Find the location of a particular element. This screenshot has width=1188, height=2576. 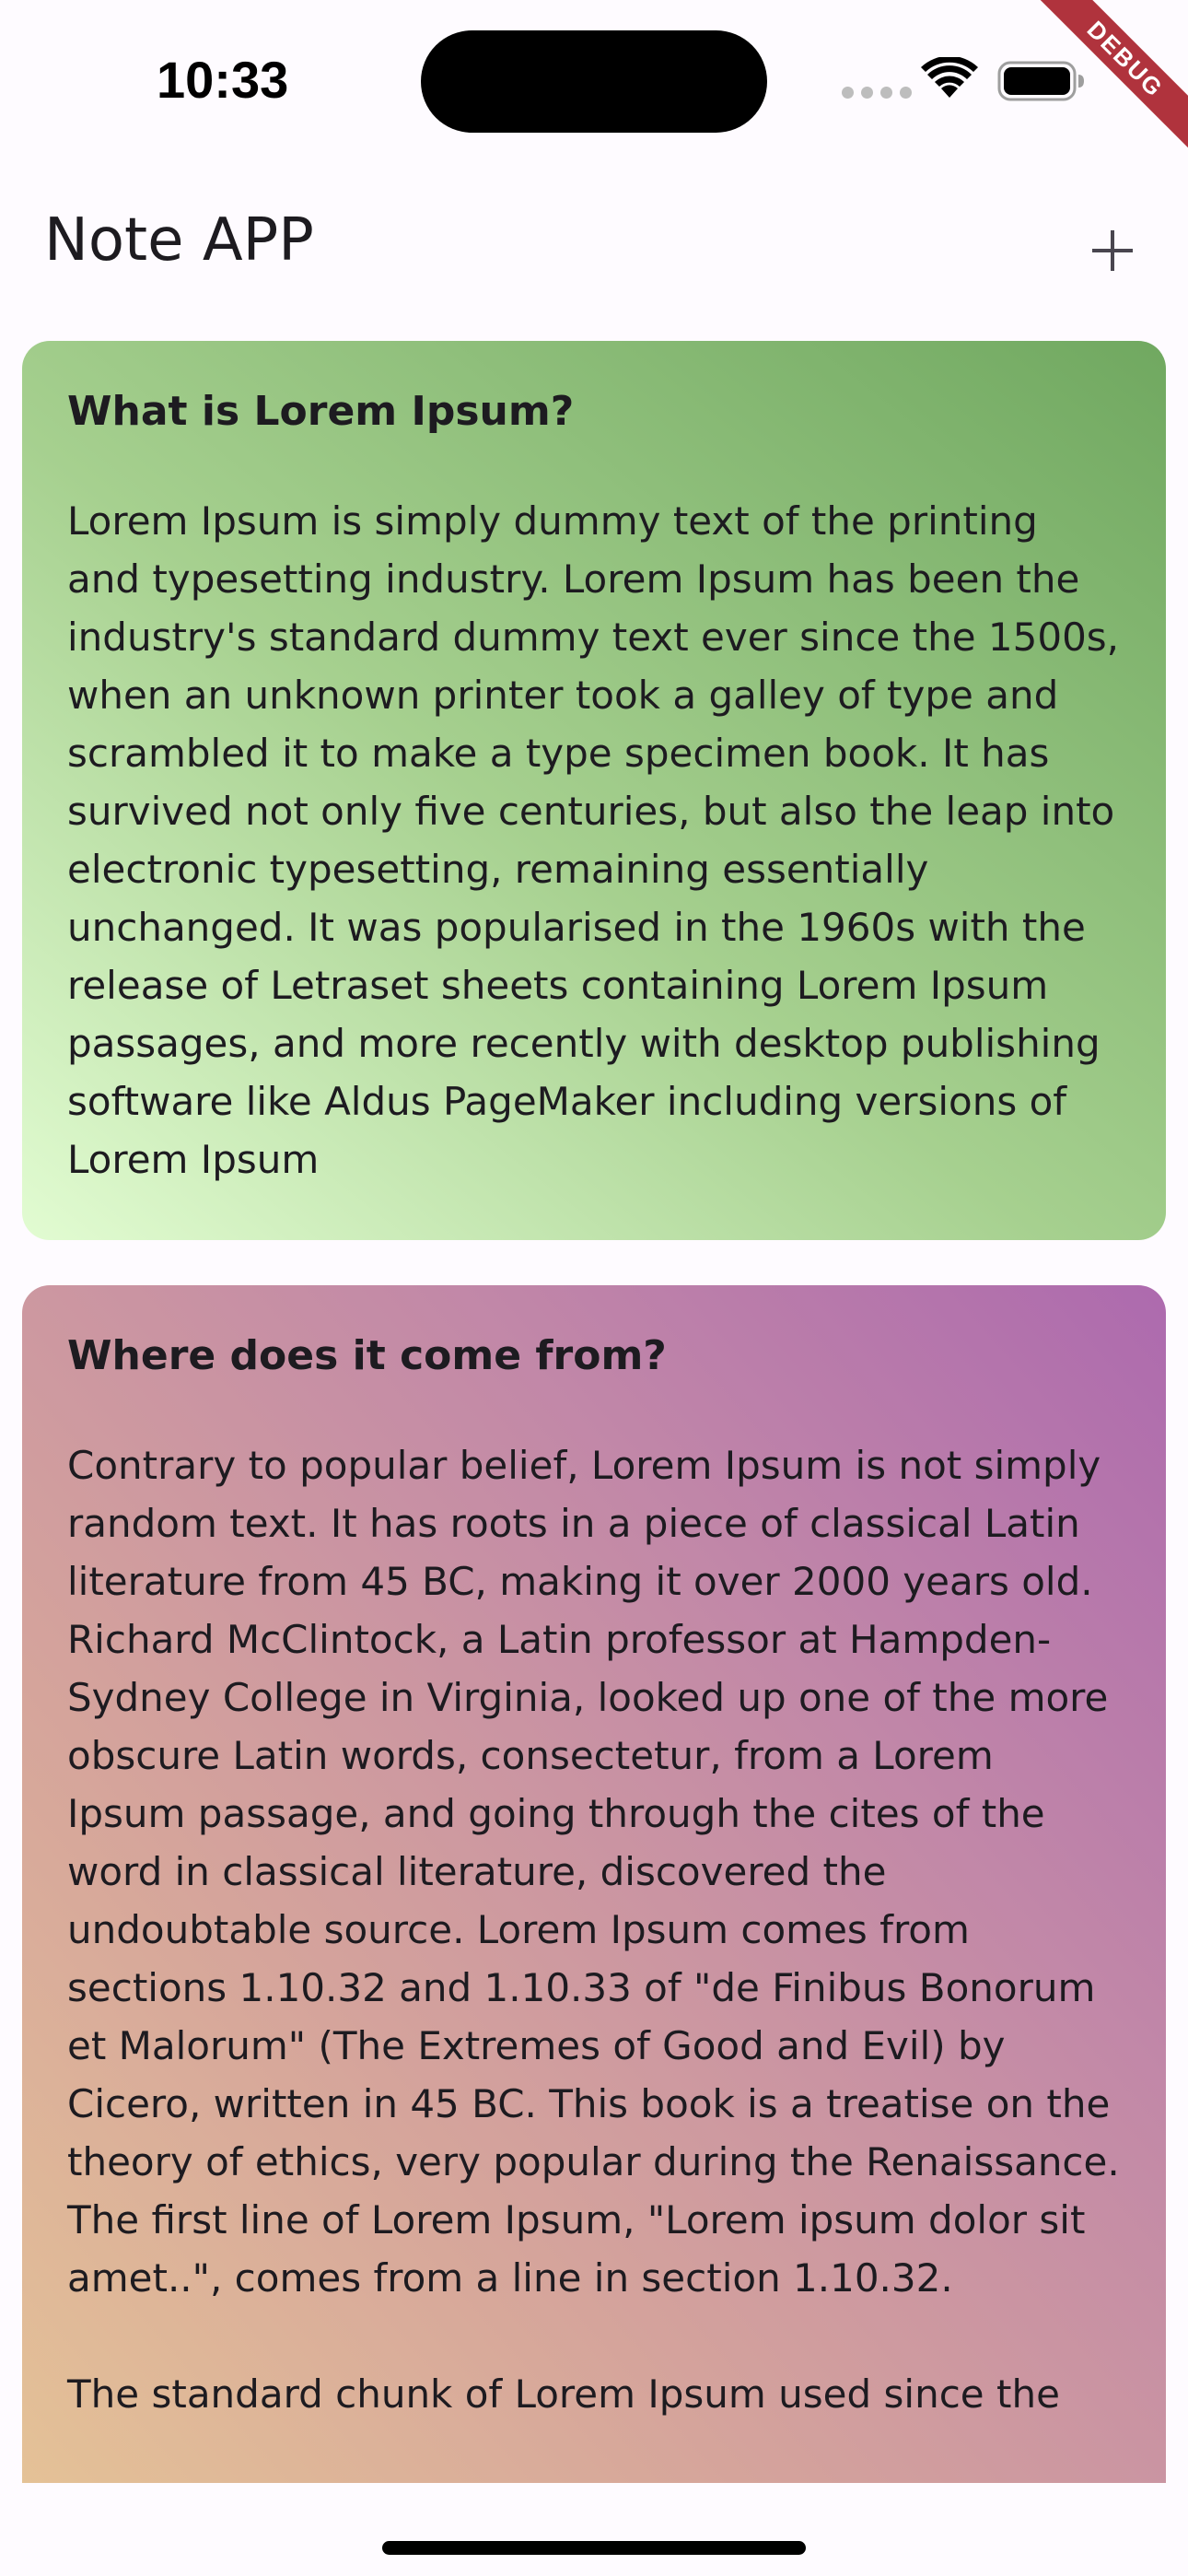

status-bar: 10:33 is located at coordinates (594, 78).